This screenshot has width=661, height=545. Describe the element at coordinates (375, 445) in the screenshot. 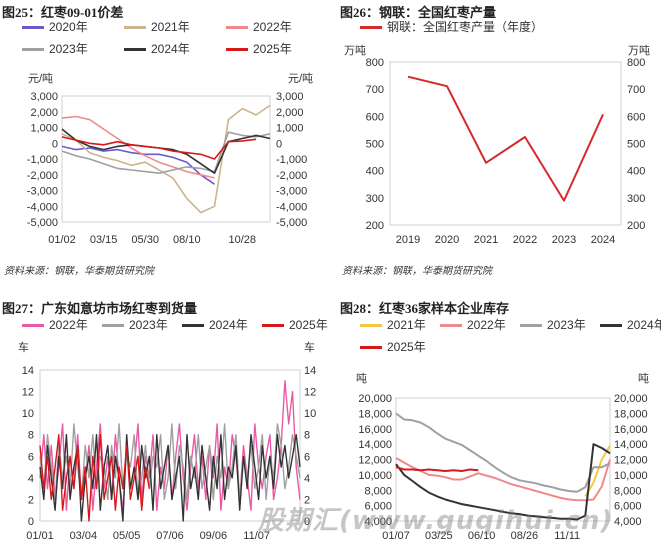

I see `y-tick-label-left: 14,000` at that location.